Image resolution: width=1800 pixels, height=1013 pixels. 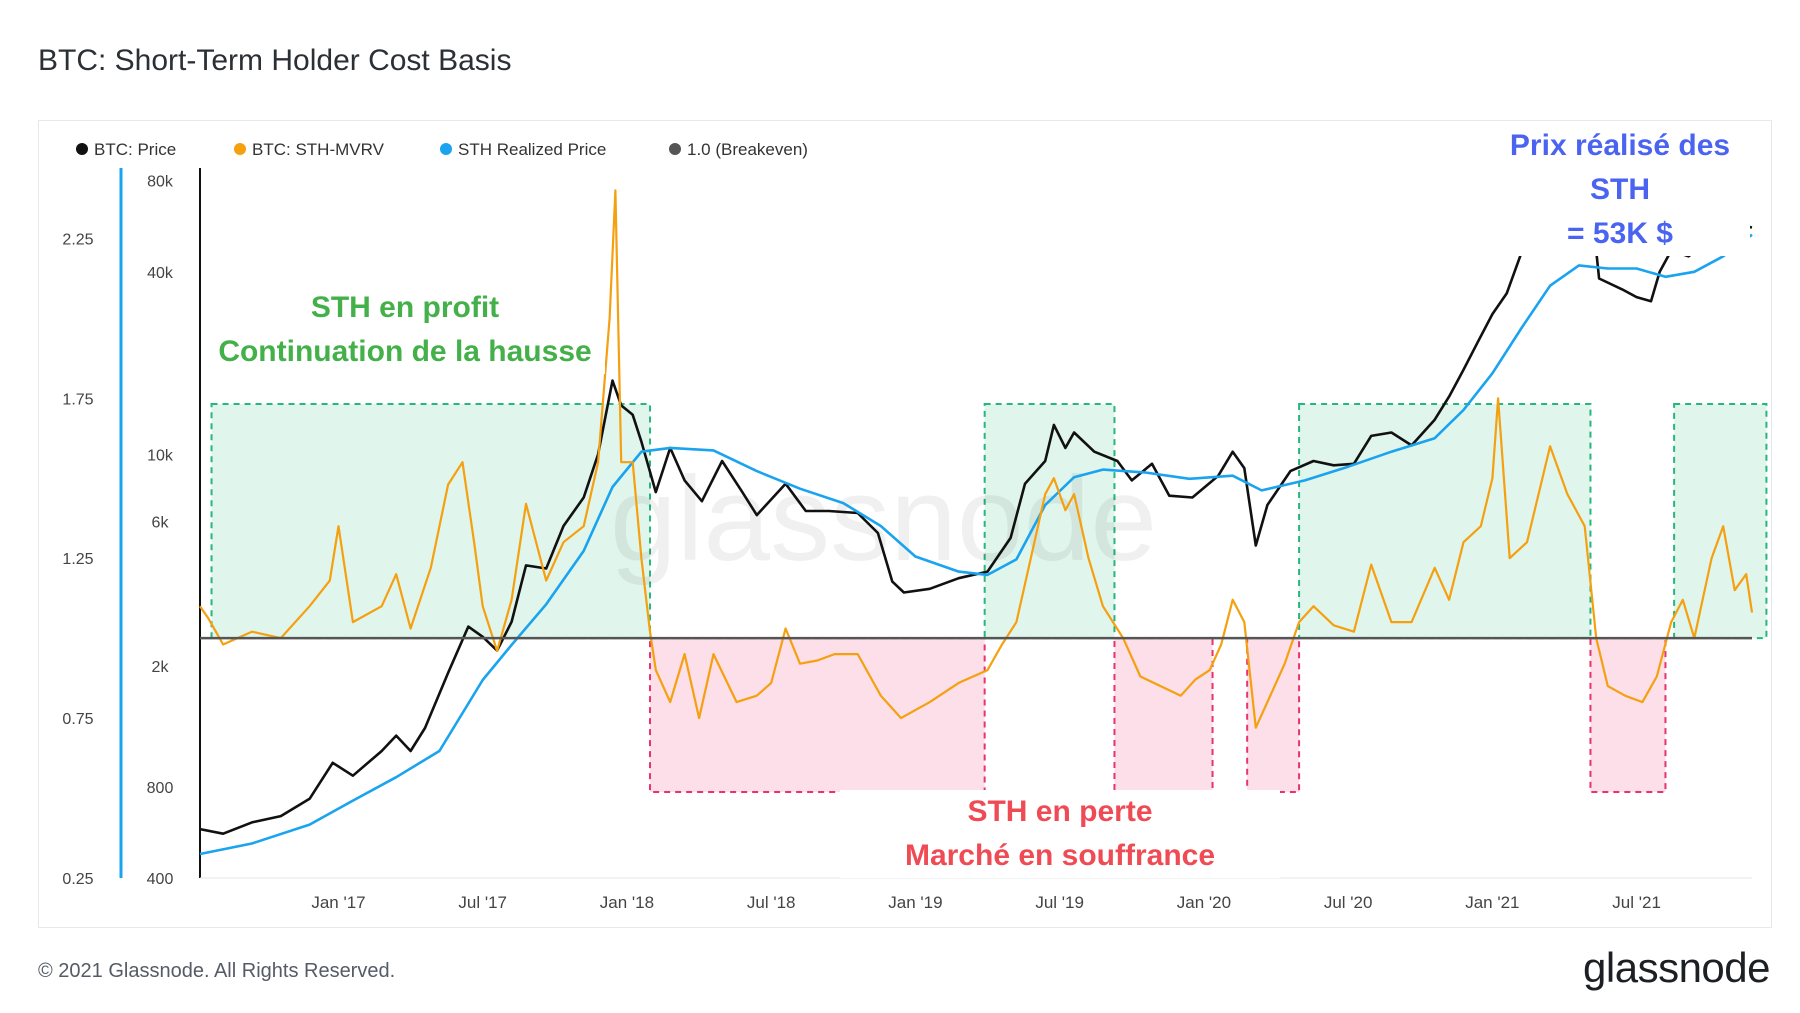 I want to click on price-tick-label: 400, so click(x=160, y=879).